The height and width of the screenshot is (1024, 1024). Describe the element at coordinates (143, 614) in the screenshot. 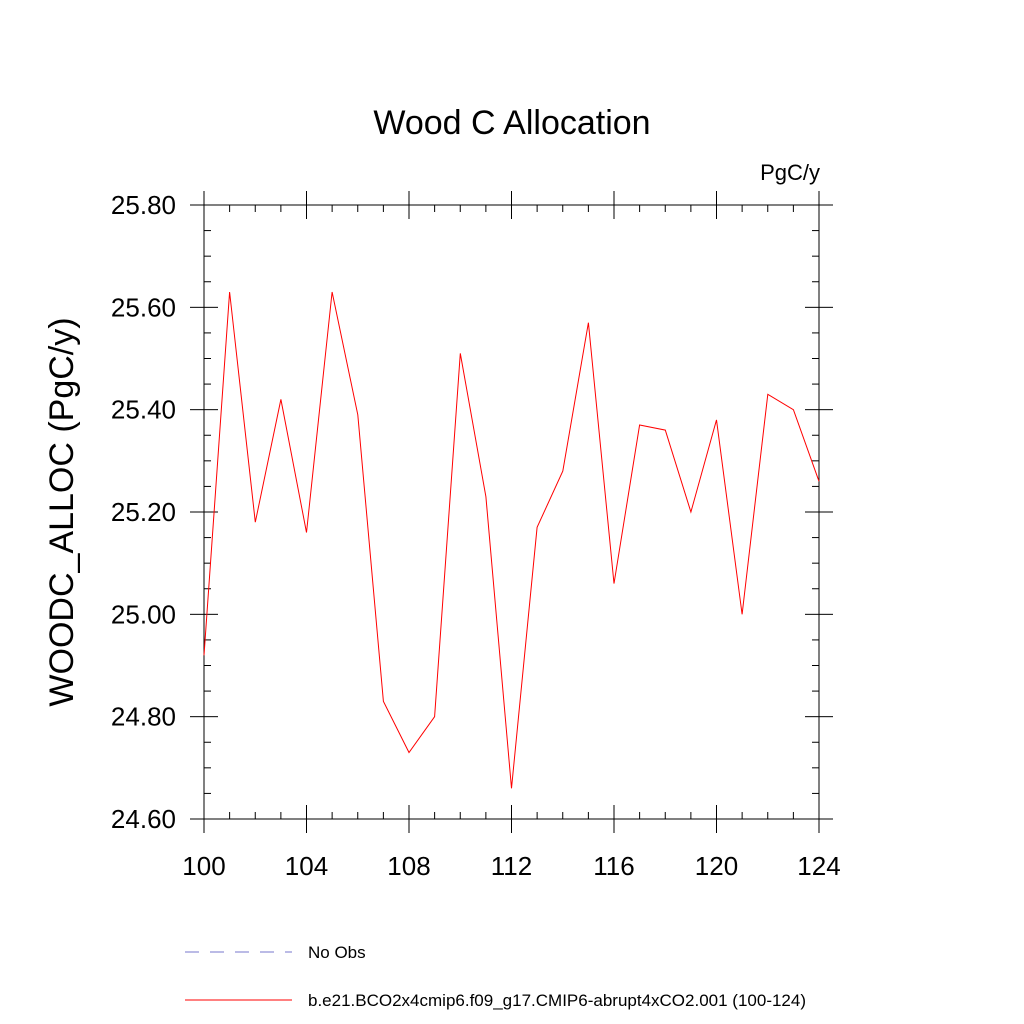

I see `y-tick-label: 25.00` at that location.